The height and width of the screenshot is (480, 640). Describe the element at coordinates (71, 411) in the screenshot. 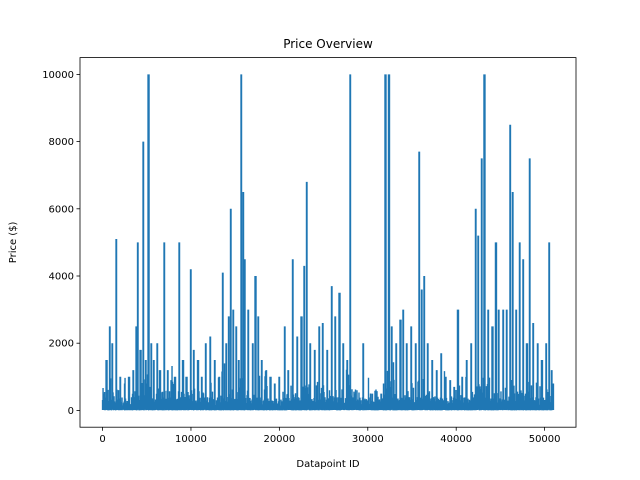

I see `y-tick-label: 0` at that location.